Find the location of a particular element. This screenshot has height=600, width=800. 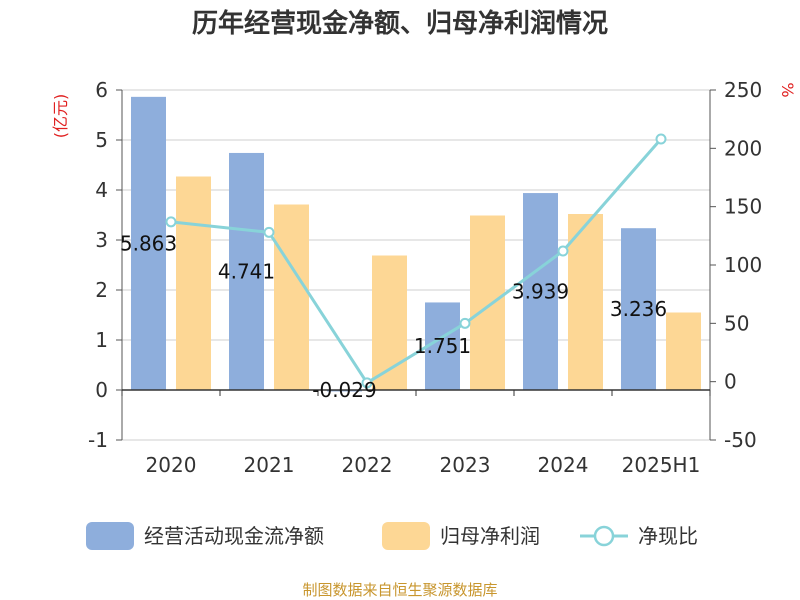

legend: 经营活动现金流净额 归母净利润 净现比 is located at coordinates (392, 536).